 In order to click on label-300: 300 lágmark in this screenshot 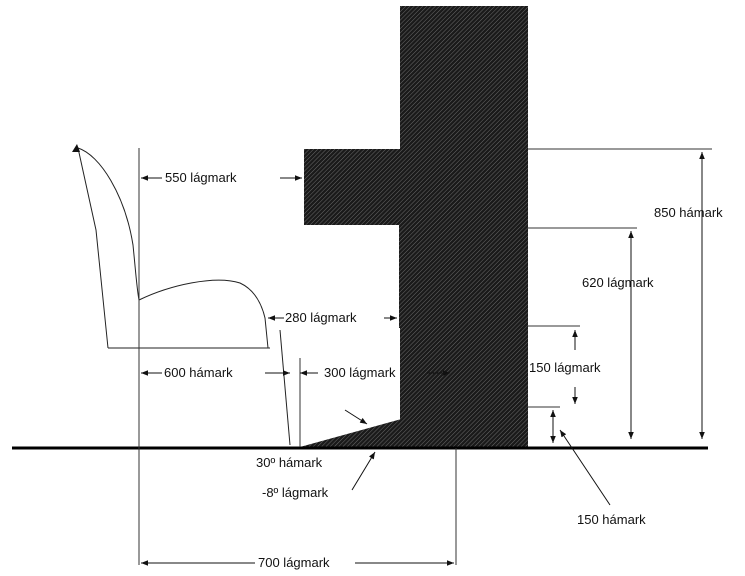, I will do `click(360, 372)`.